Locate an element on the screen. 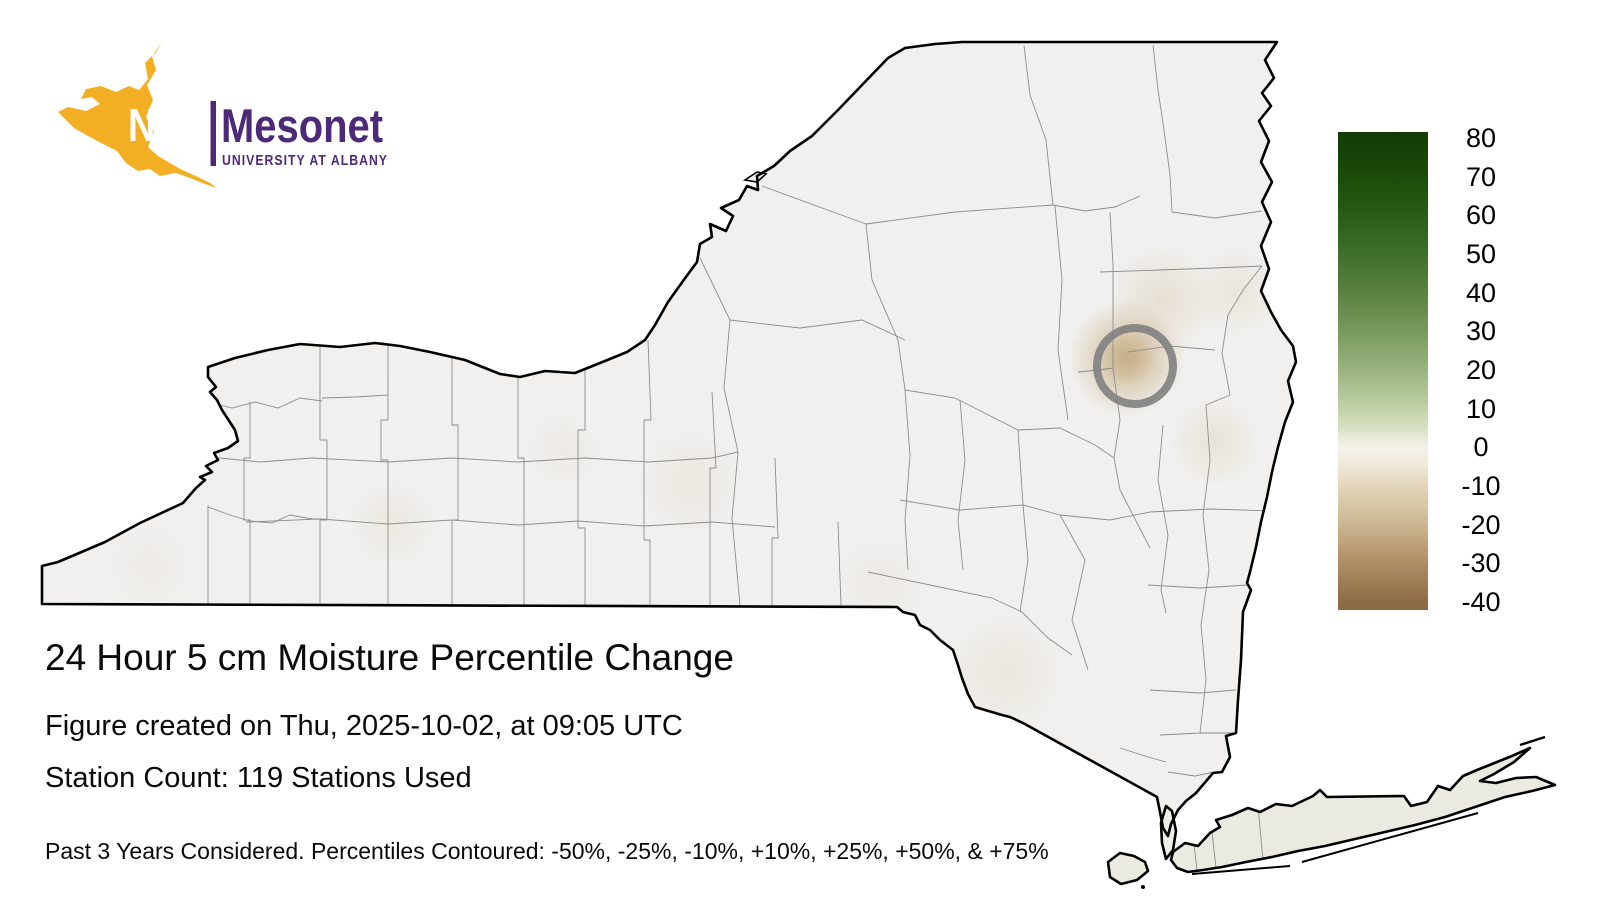  logo-nys-text: NYS is located at coordinates (167, 125).